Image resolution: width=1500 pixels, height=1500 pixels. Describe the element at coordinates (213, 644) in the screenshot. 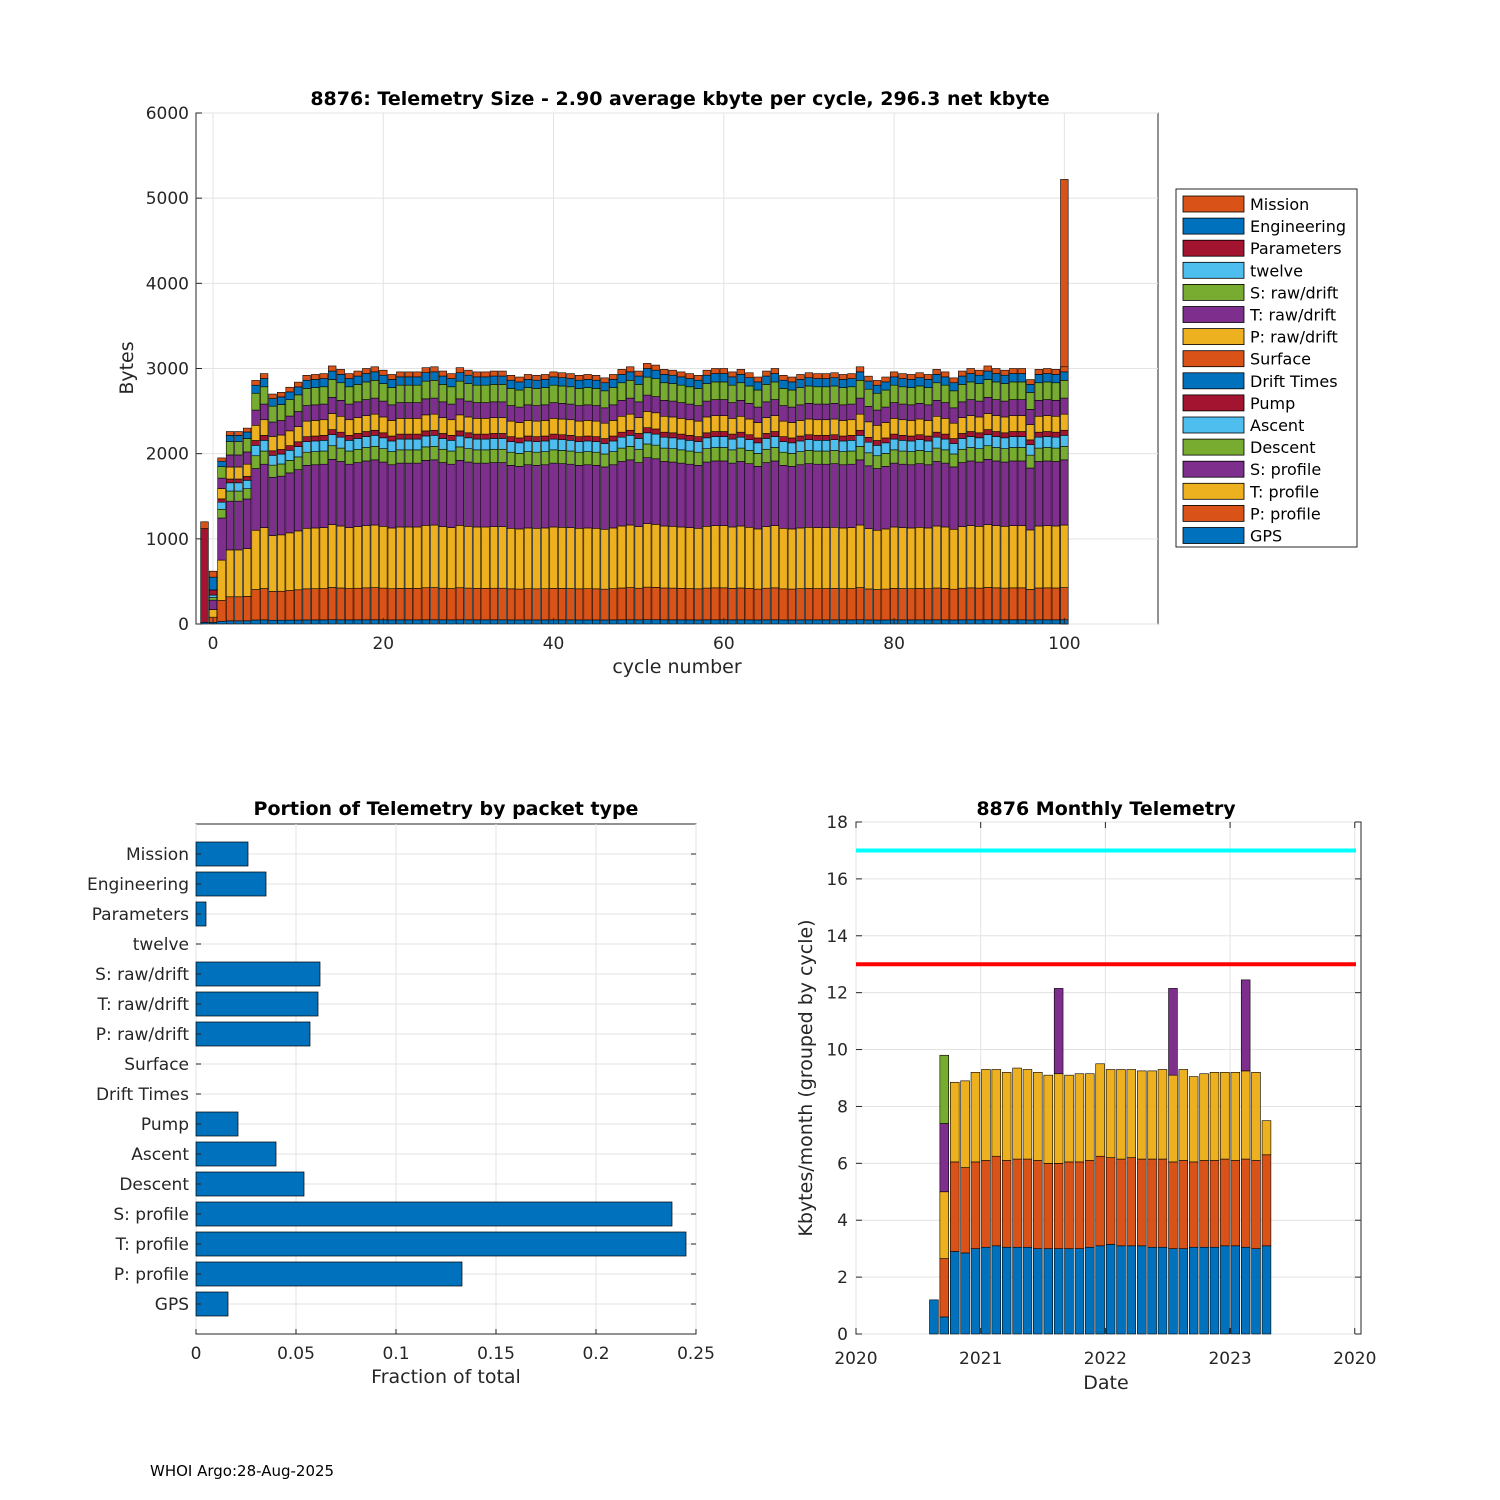

I see `plot1-xtick-label: 0` at that location.